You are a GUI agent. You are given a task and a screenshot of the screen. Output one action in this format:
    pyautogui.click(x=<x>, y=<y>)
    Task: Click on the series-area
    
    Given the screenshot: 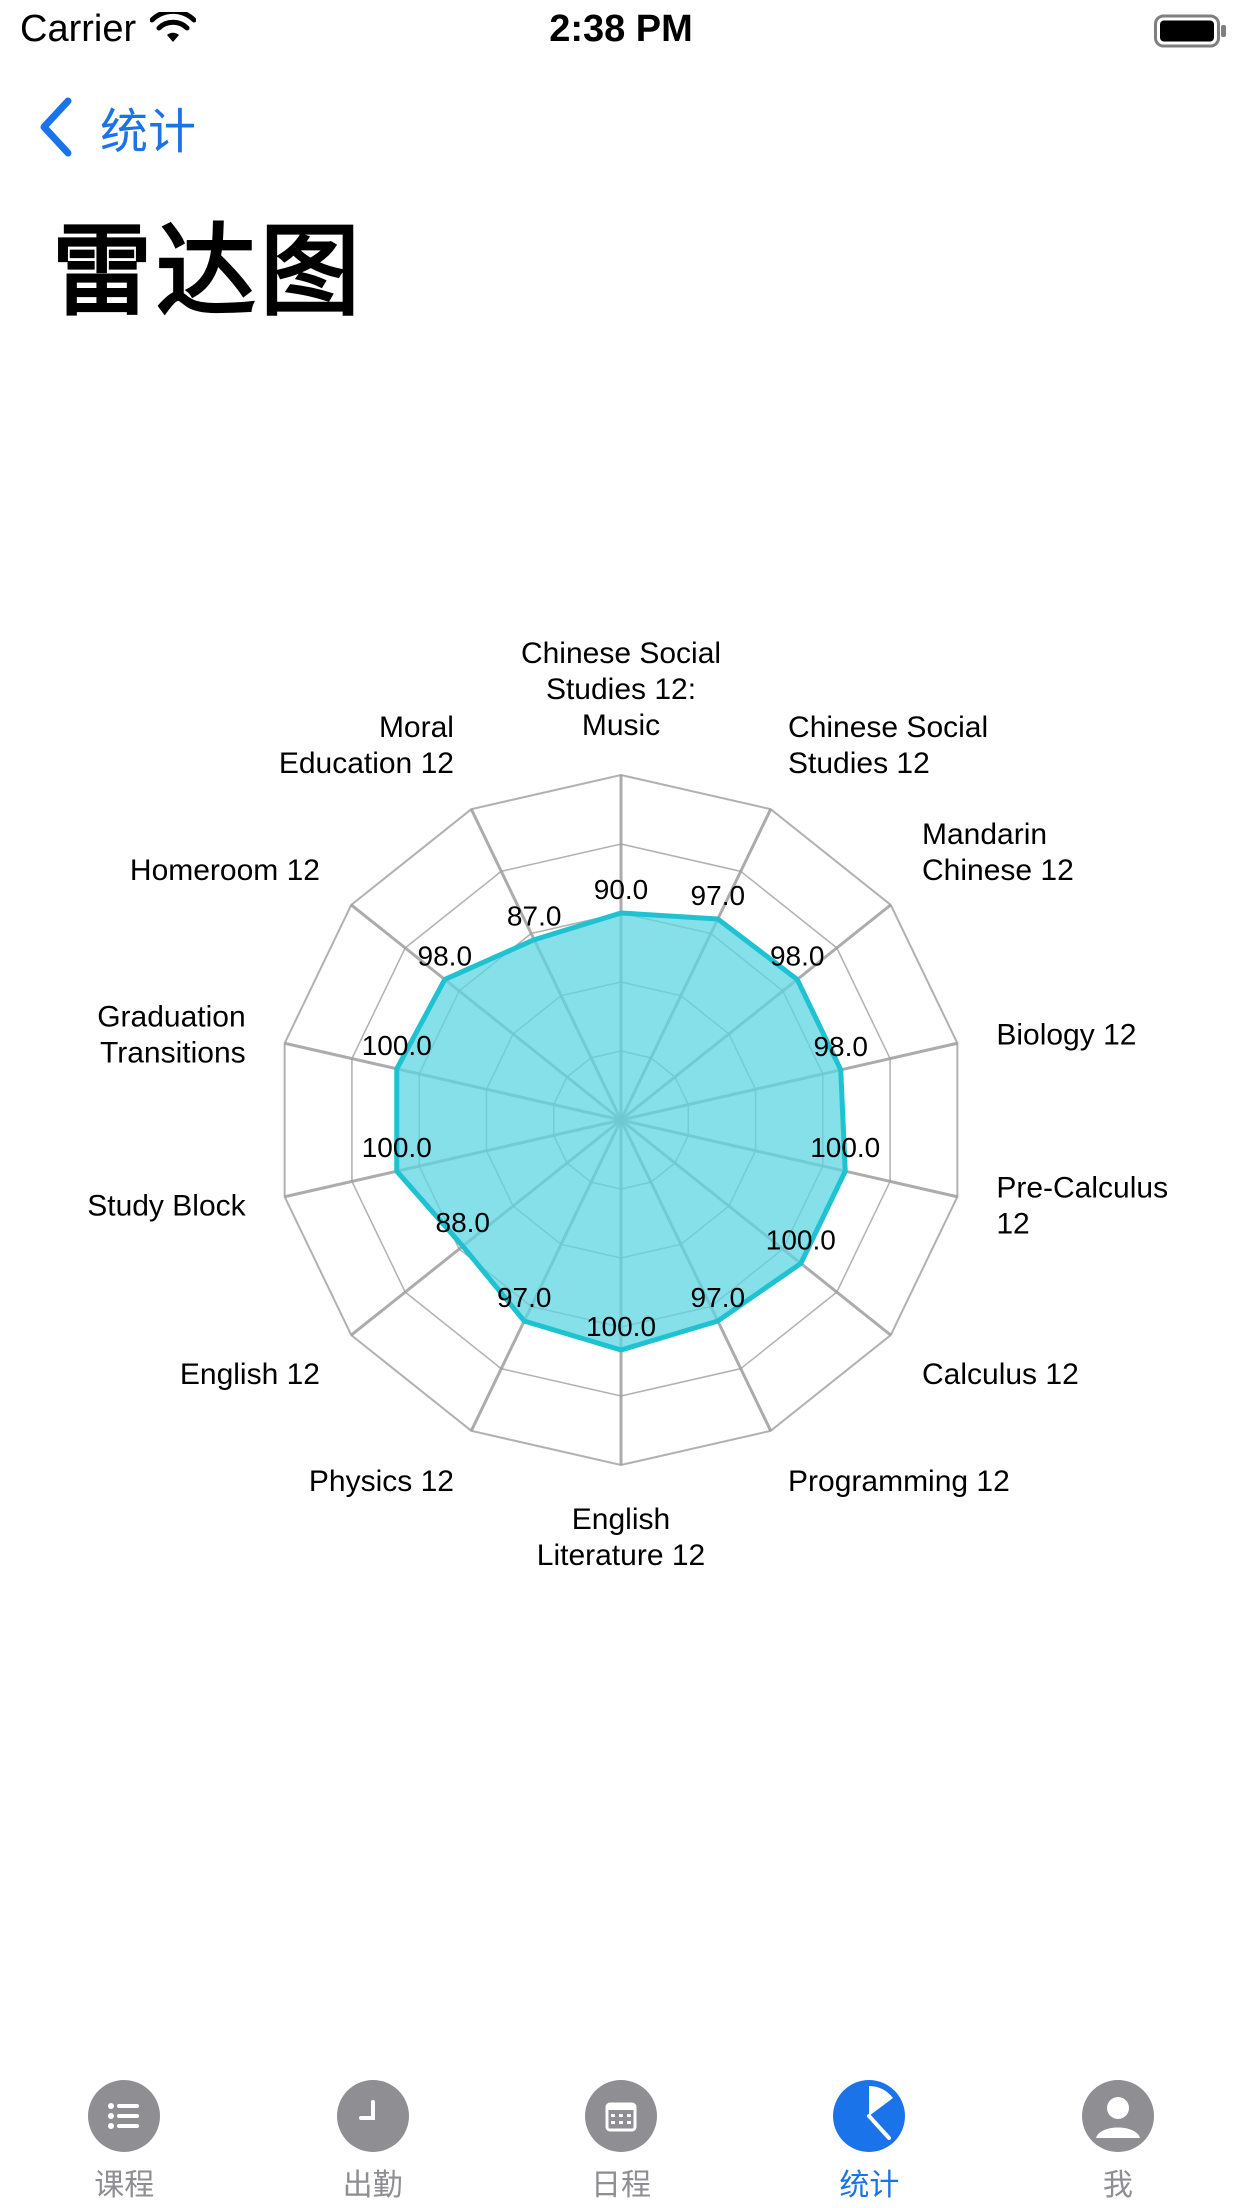 What is the action you would take?
    pyautogui.click(x=621, y=1131)
    